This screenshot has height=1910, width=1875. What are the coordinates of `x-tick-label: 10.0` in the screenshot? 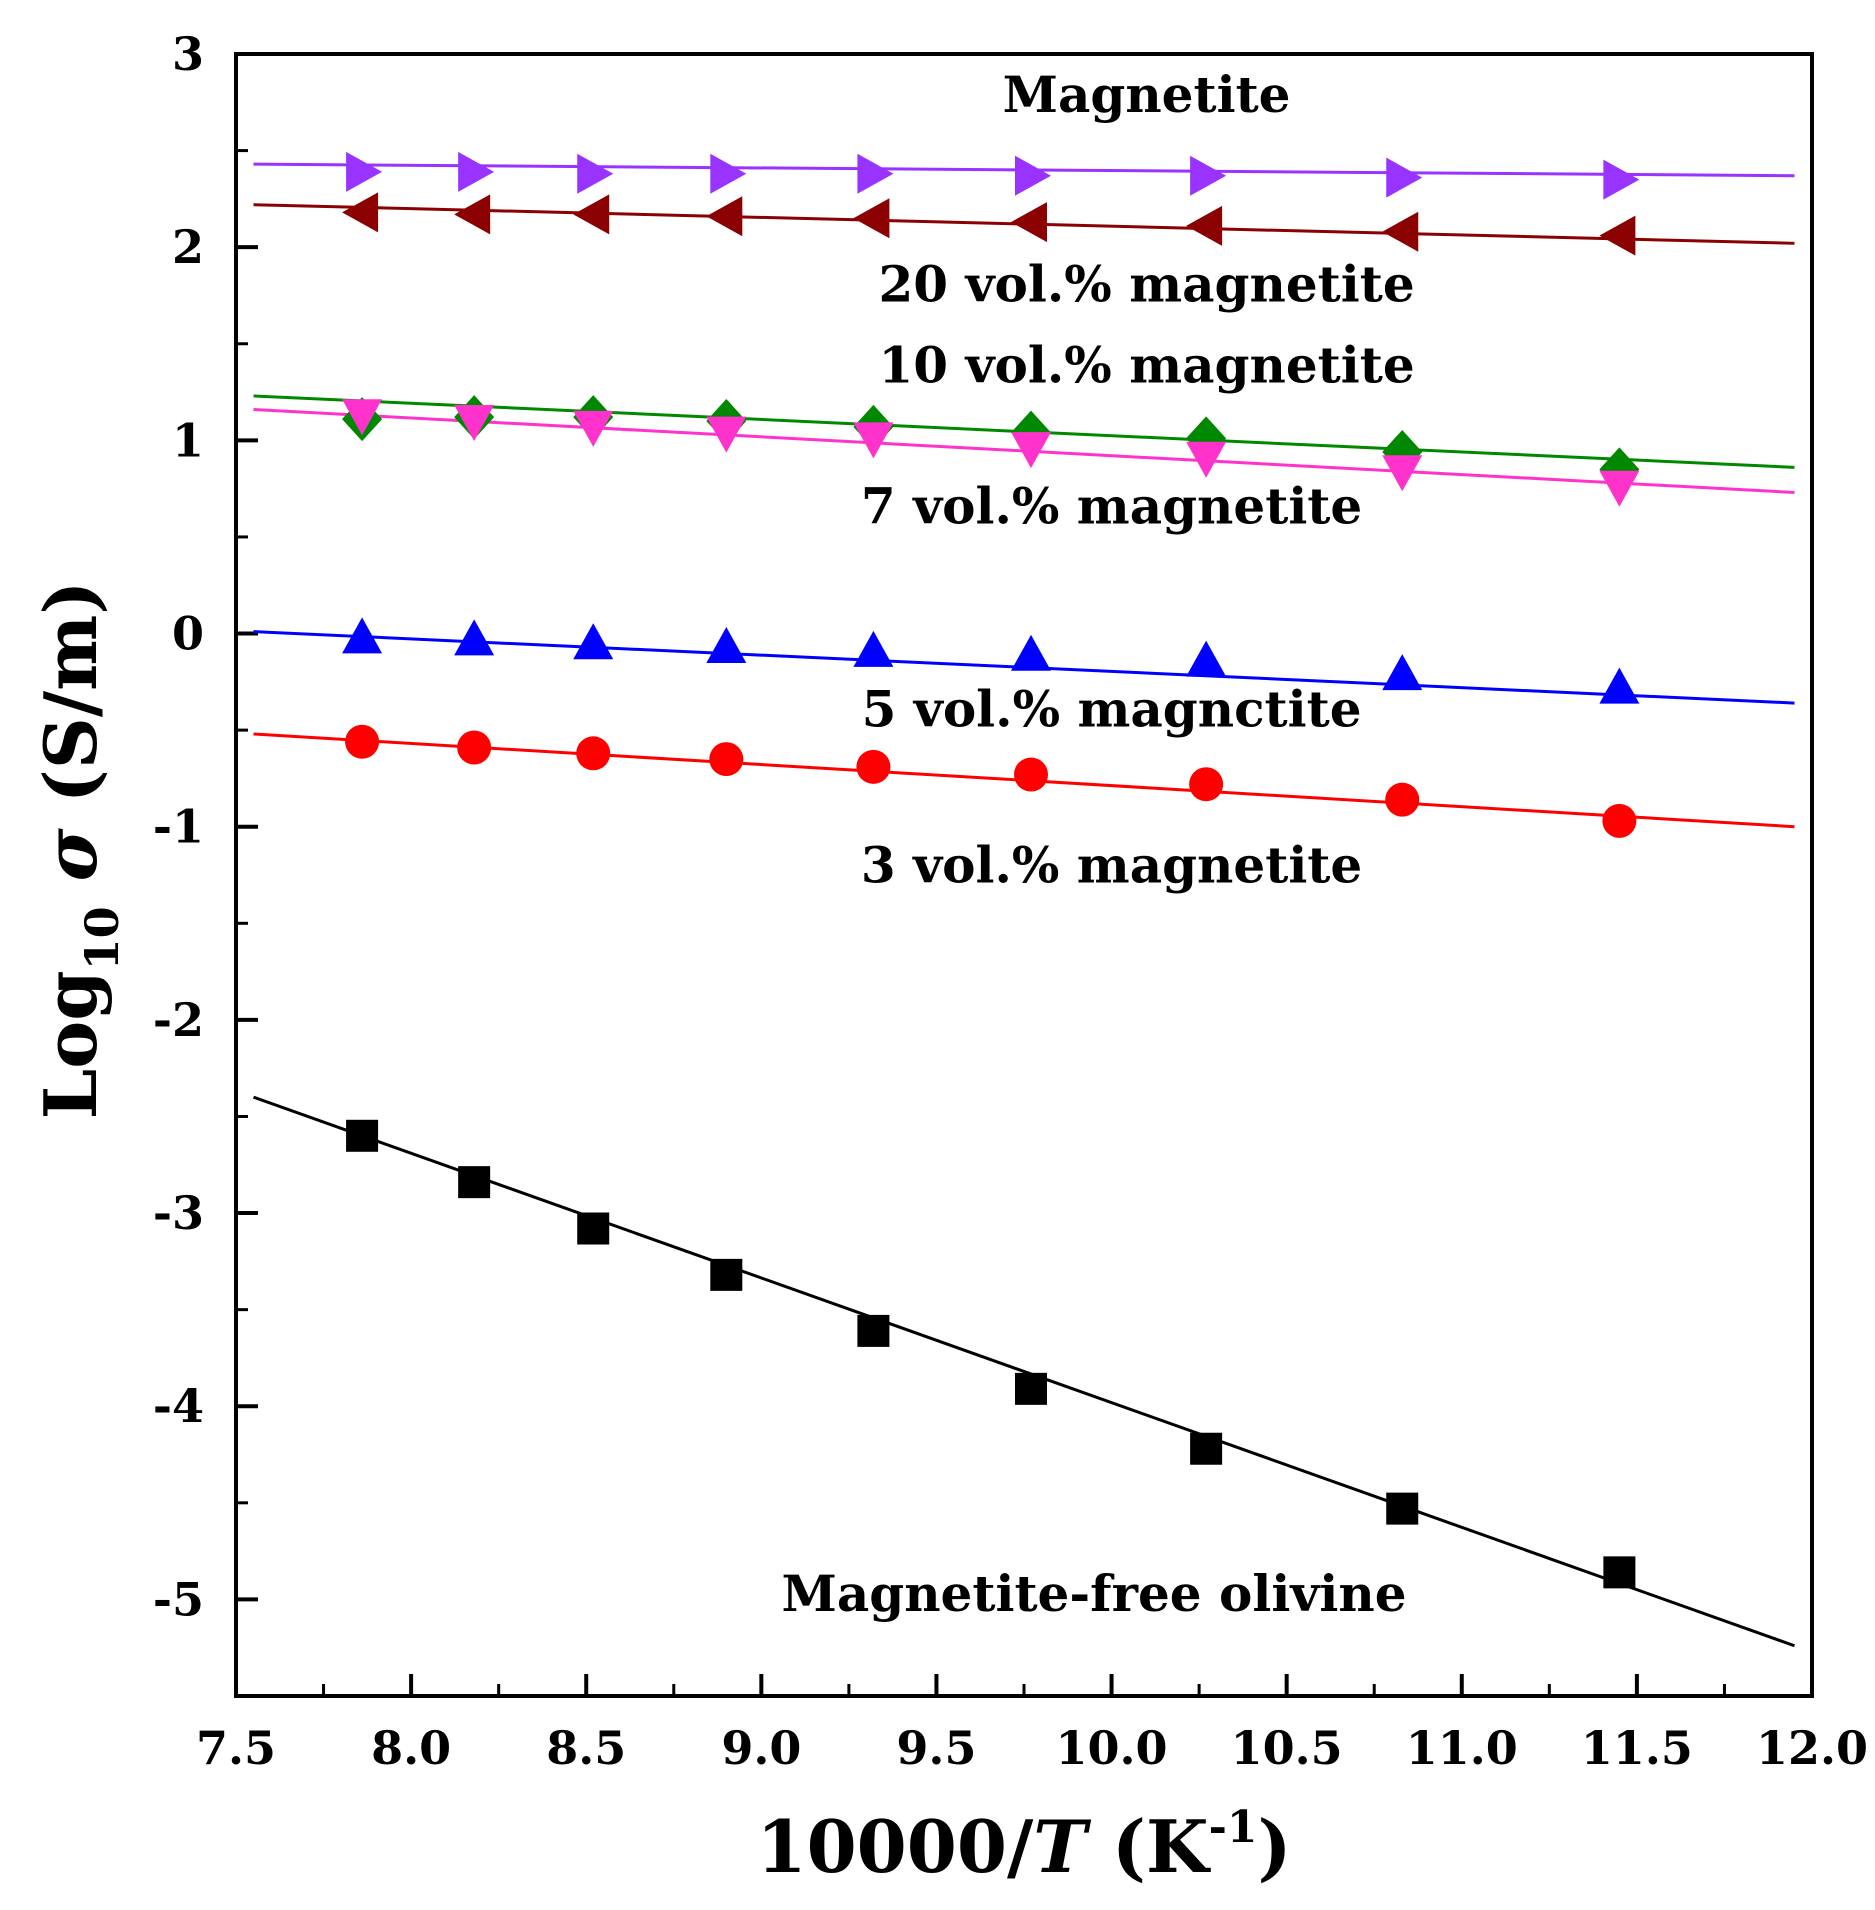 It's located at (1112, 1748).